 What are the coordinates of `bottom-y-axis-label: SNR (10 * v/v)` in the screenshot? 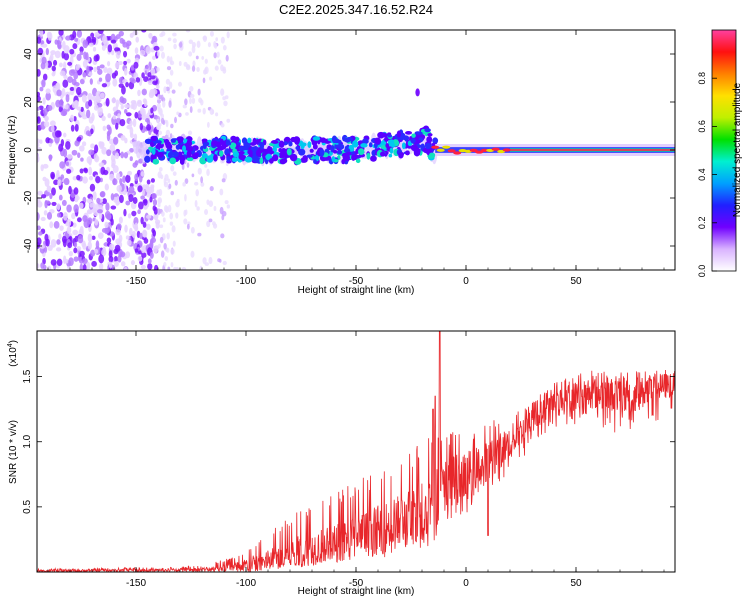 It's located at (13, 452).